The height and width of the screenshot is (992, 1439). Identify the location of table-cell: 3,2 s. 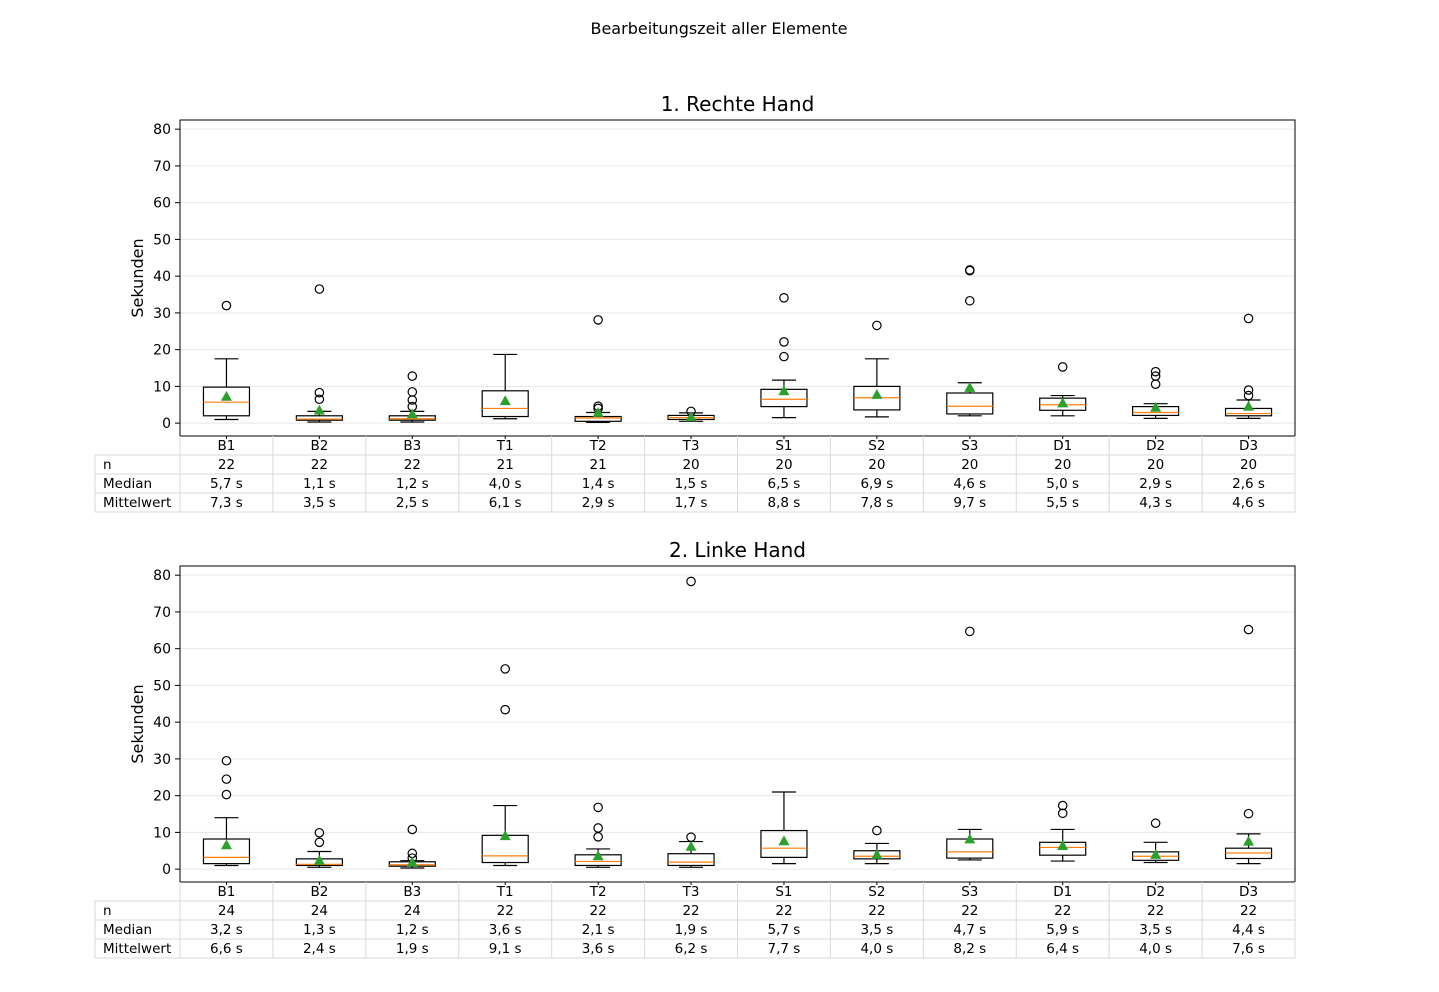
(226, 930).